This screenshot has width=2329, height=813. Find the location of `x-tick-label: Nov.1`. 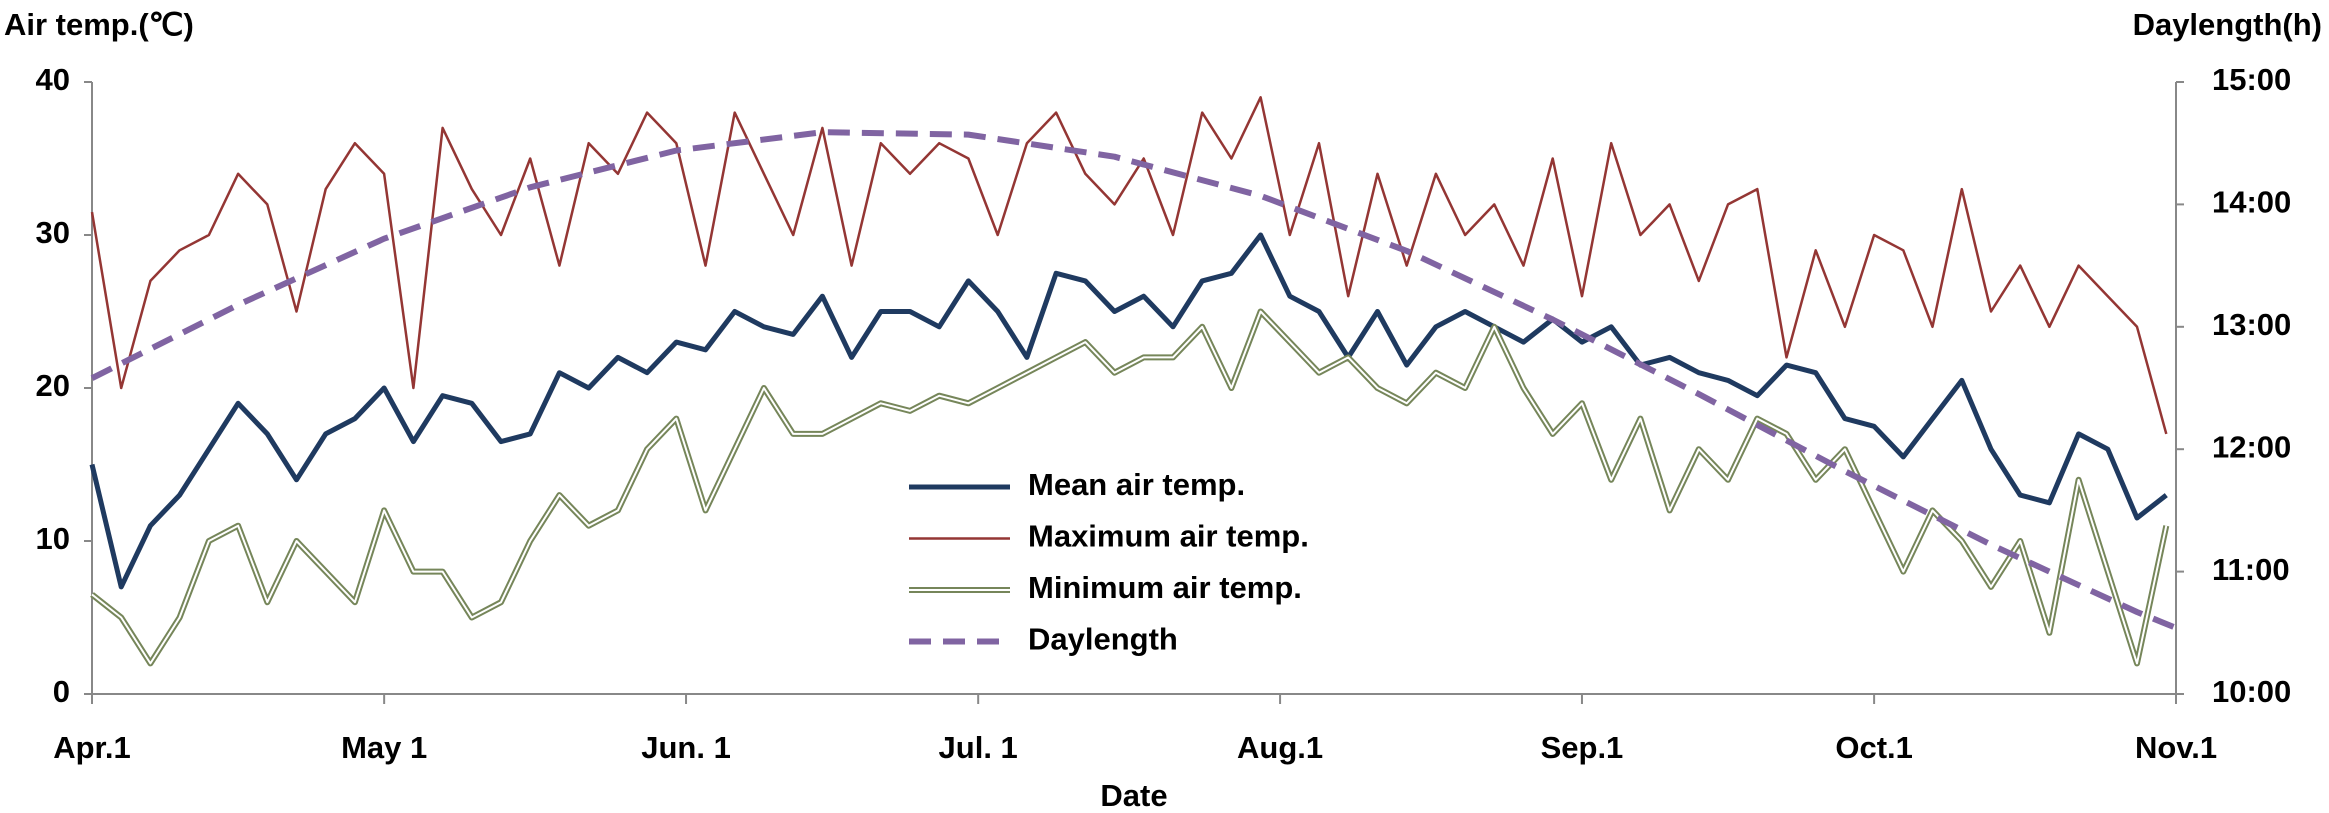

x-tick-label: Nov.1 is located at coordinates (2176, 747).